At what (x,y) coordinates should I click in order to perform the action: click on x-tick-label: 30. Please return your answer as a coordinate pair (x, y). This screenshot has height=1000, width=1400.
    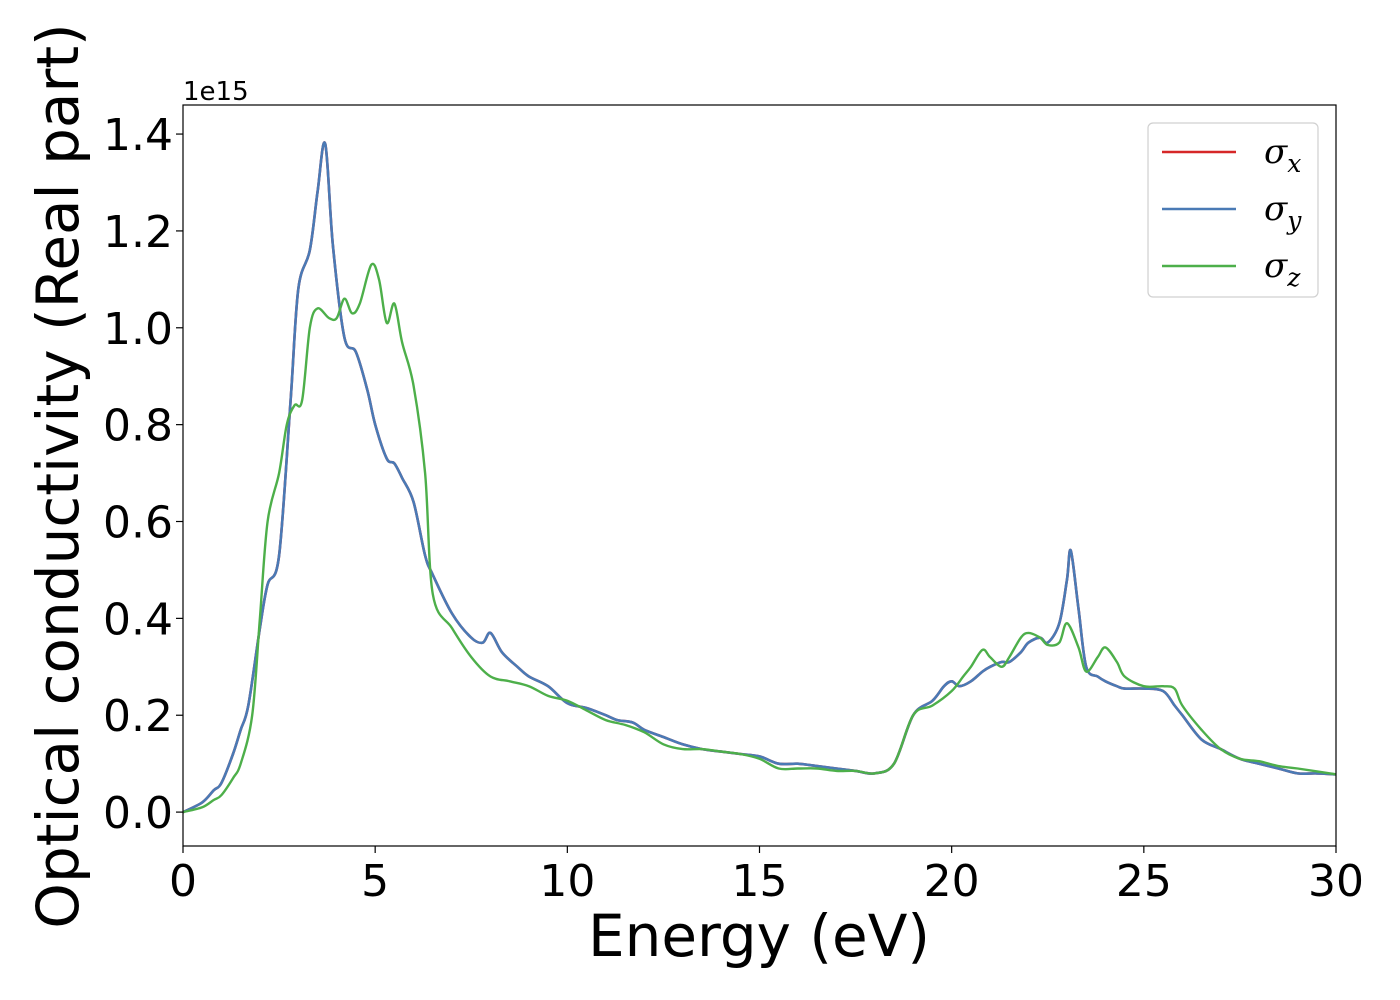
    Looking at the image, I should click on (1336, 881).